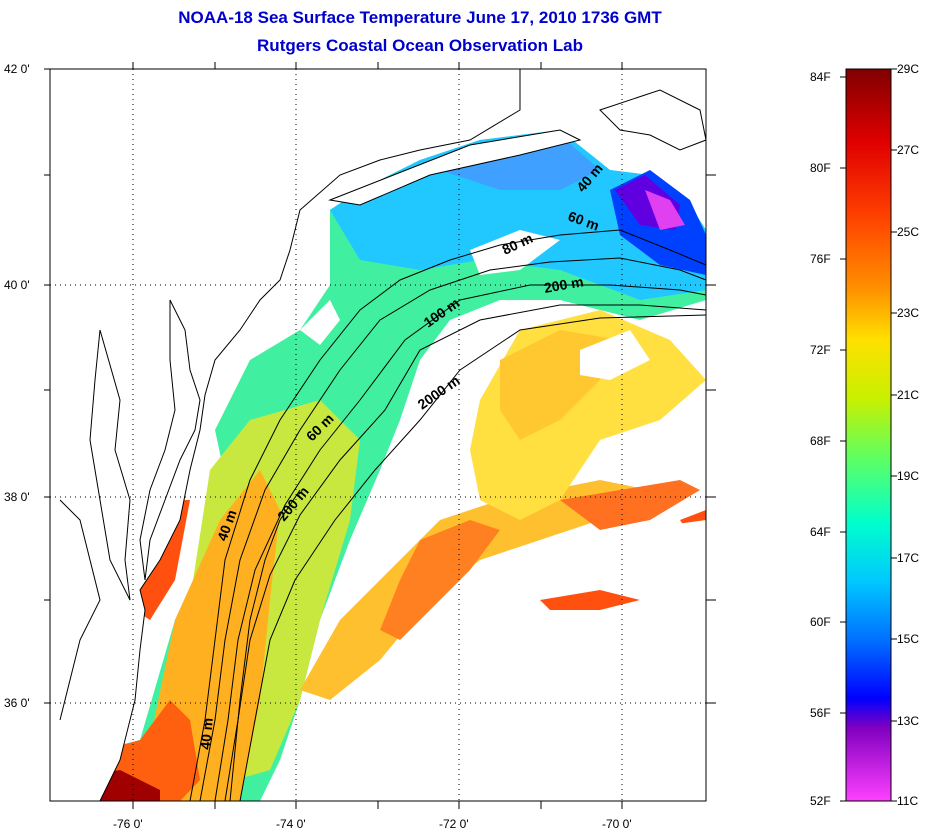 The image size is (928, 832). Describe the element at coordinates (820, 801) in the screenshot. I see `colorbar-f-52: 52F` at that location.